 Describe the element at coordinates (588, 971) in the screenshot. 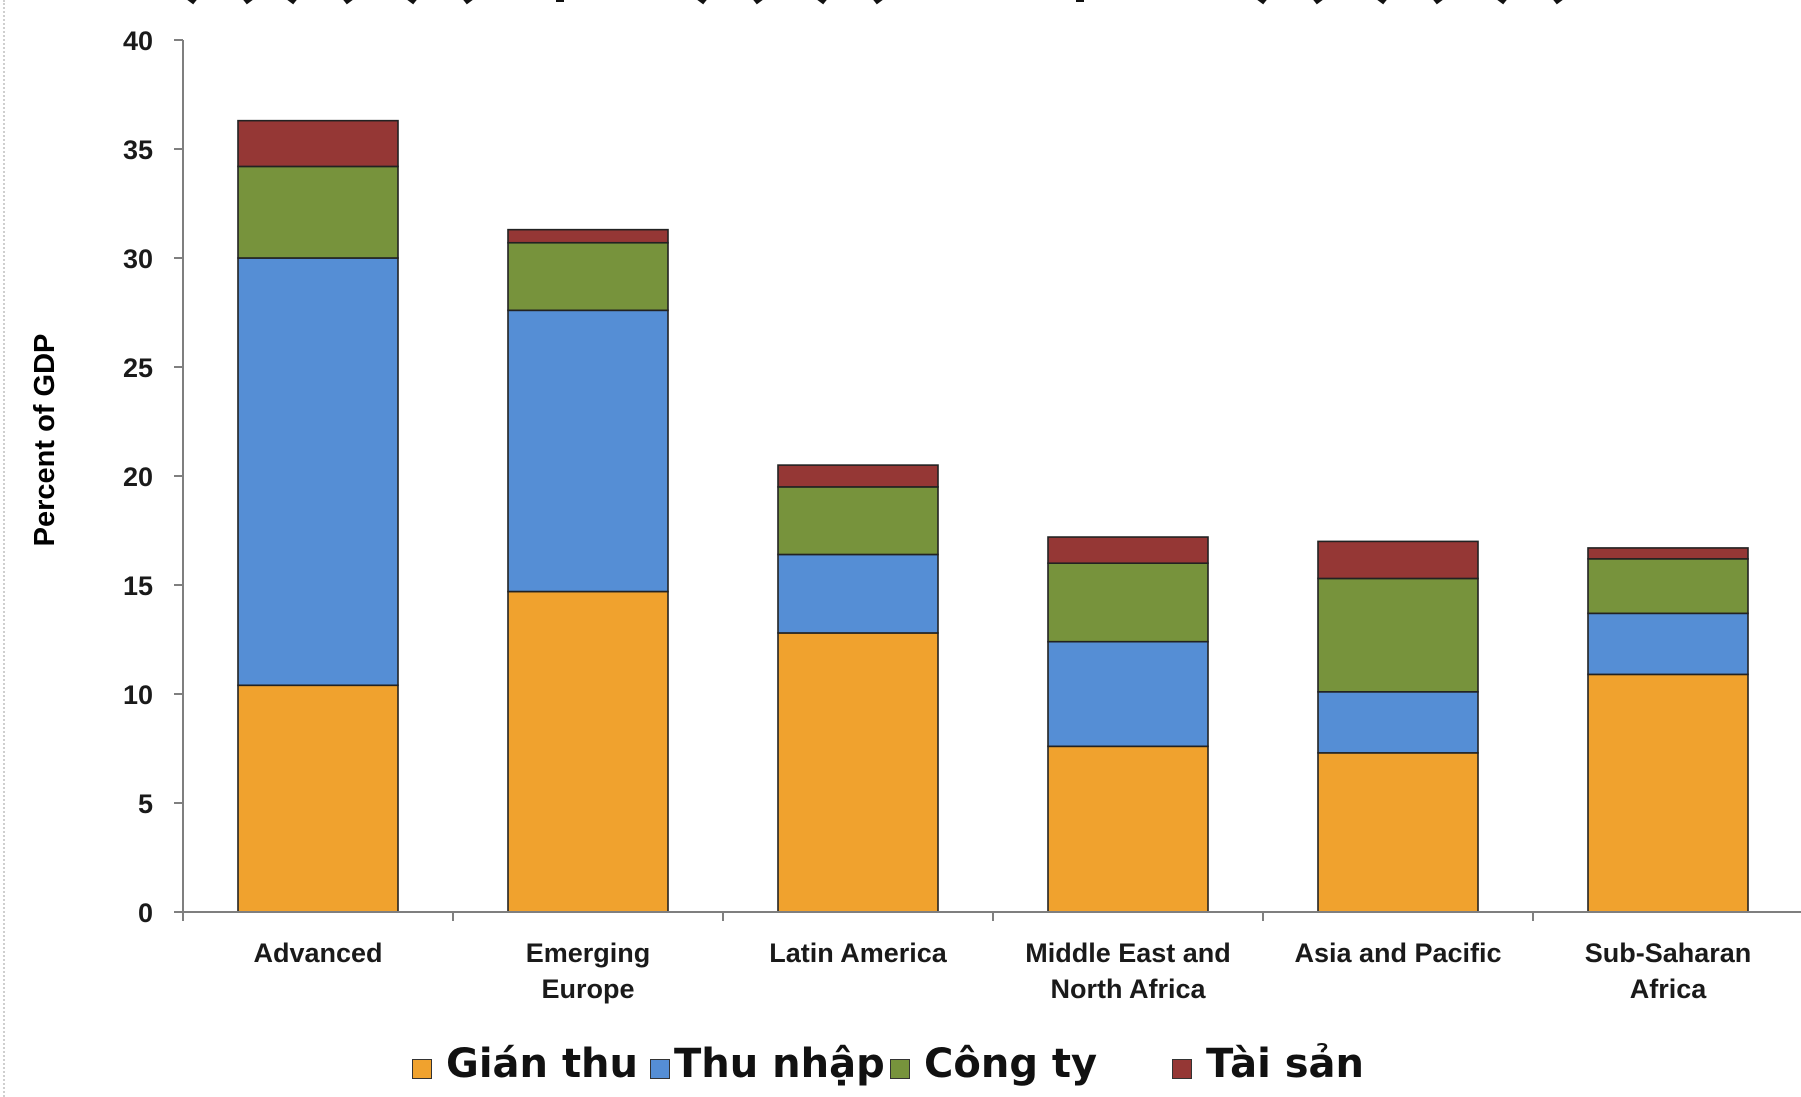

I see `x-tick-label: Emerging Europe` at that location.